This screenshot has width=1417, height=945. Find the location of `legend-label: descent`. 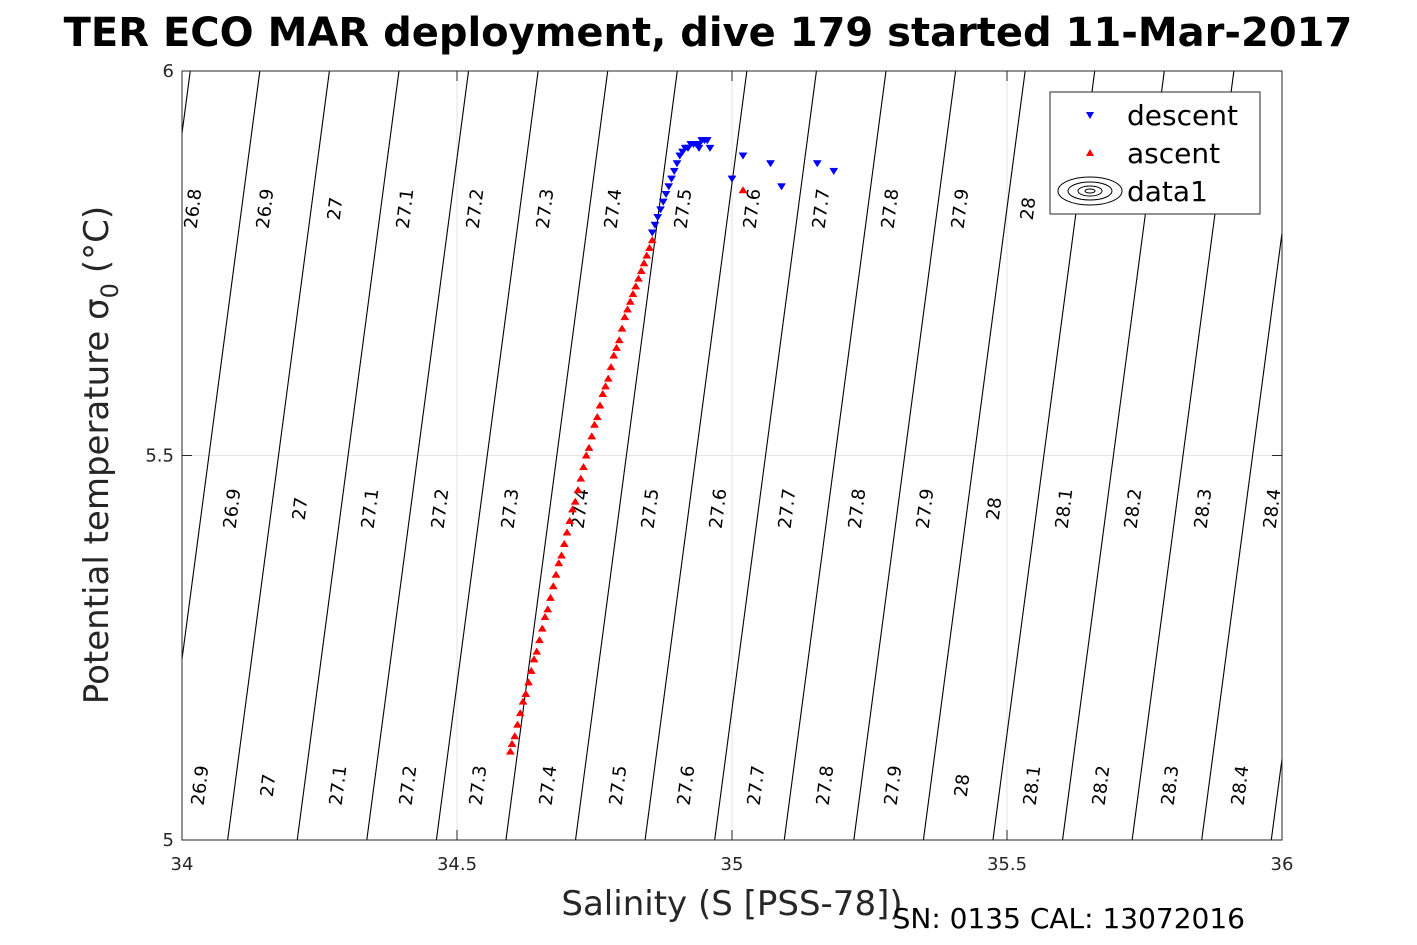

legend-label: descent is located at coordinates (1182, 115).